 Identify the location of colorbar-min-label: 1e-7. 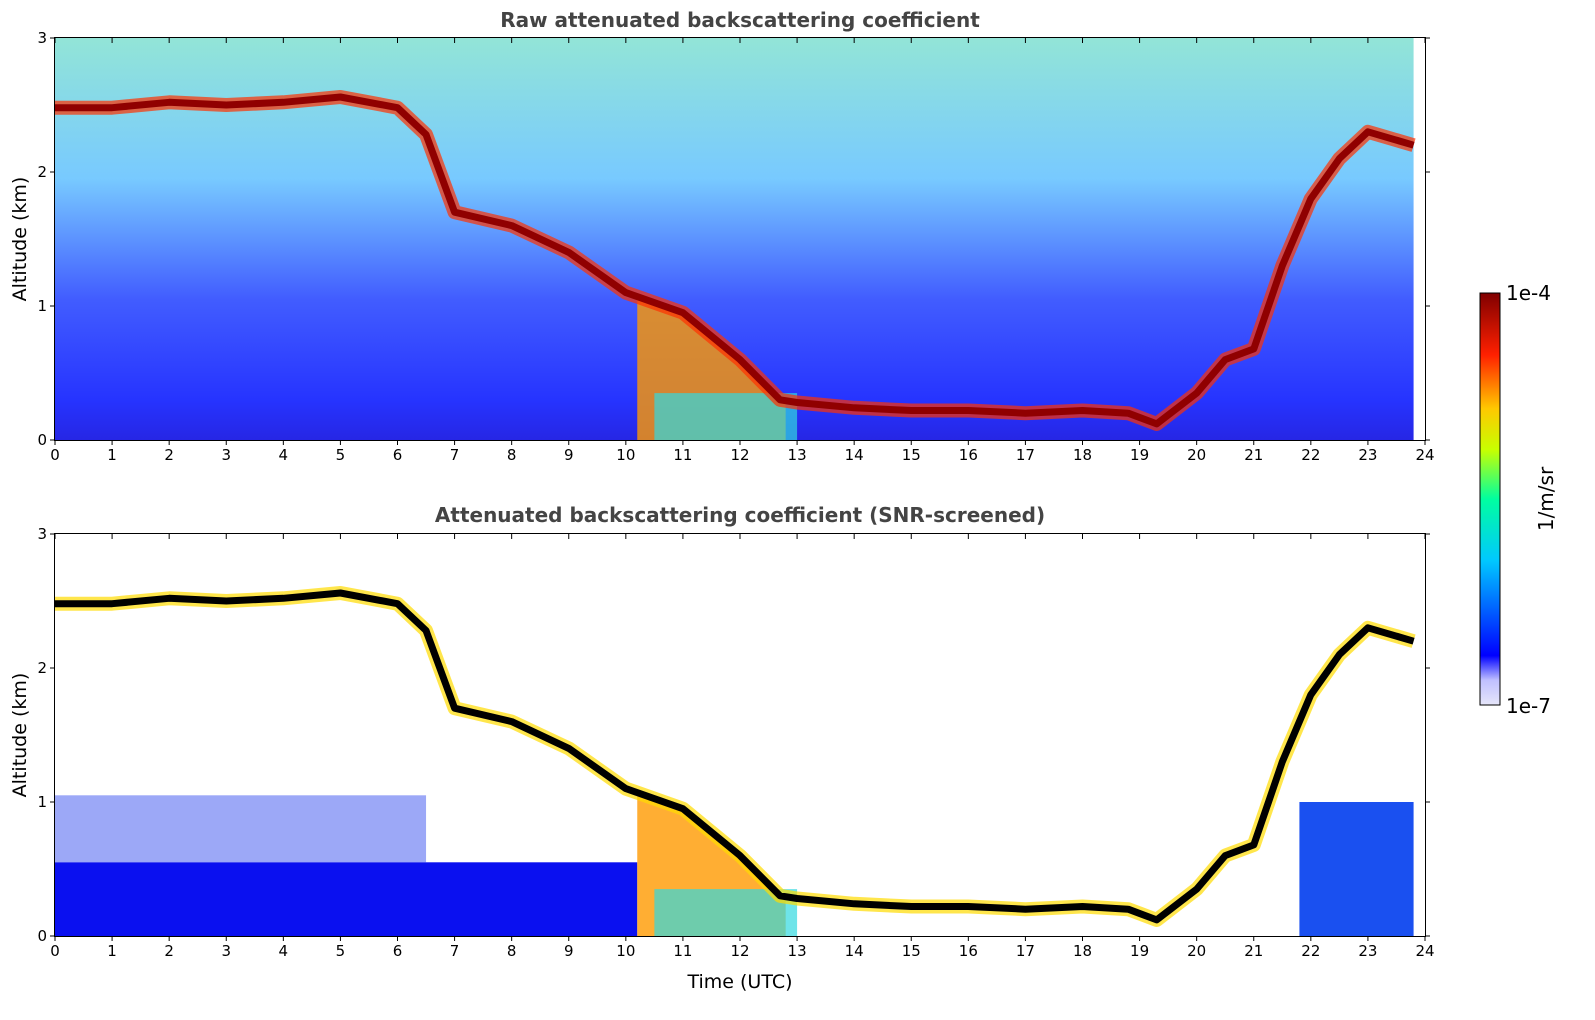
(1528, 706).